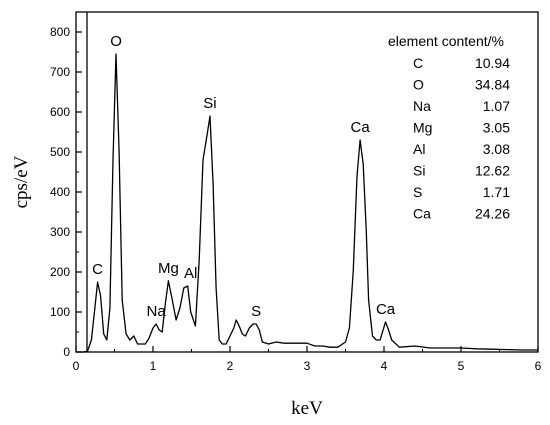 The height and width of the screenshot is (425, 550). What do you see at coordinates (307, 408) in the screenshot?
I see `x-axis-title: keV` at bounding box center [307, 408].